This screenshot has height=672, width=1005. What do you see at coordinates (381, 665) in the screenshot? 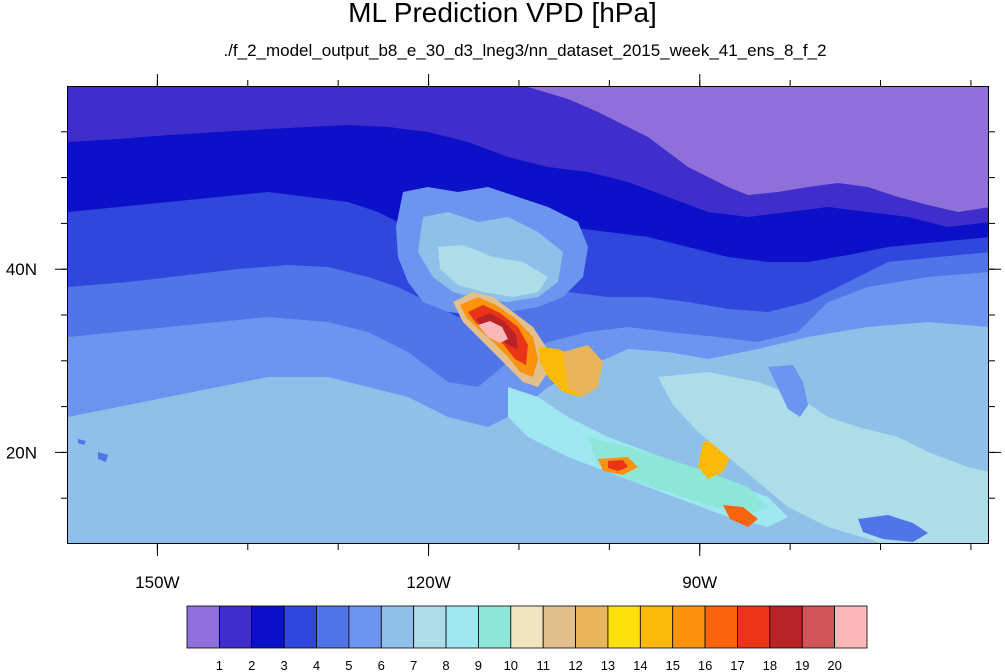
I see `colorbar-label: 6` at bounding box center [381, 665].